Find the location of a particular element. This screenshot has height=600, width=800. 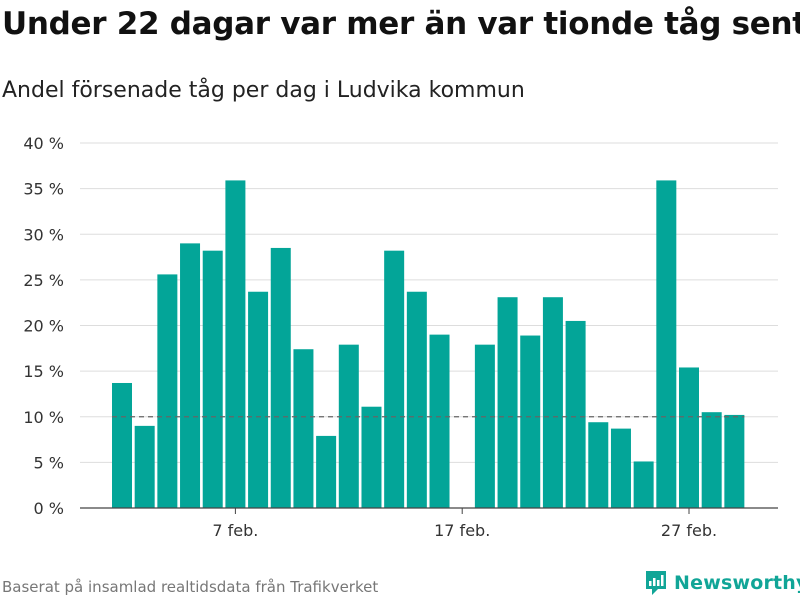

y-tick-label: 20 % is located at coordinates (43, 326).